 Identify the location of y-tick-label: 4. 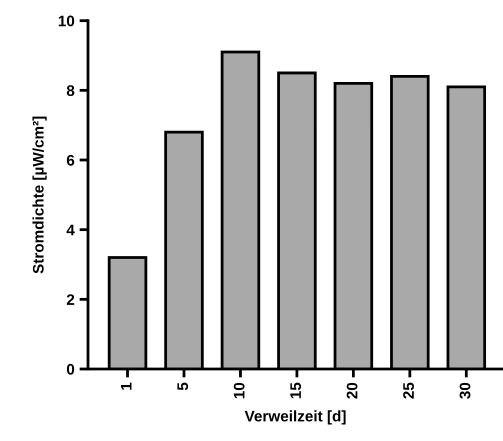
(70, 230).